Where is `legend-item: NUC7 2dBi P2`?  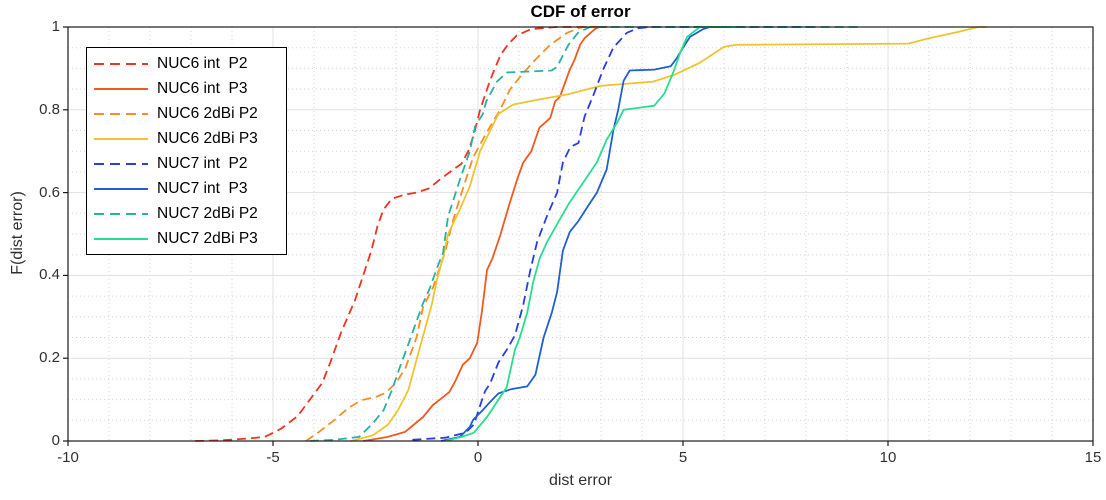 legend-item: NUC7 2dBi P2 is located at coordinates (186, 213).